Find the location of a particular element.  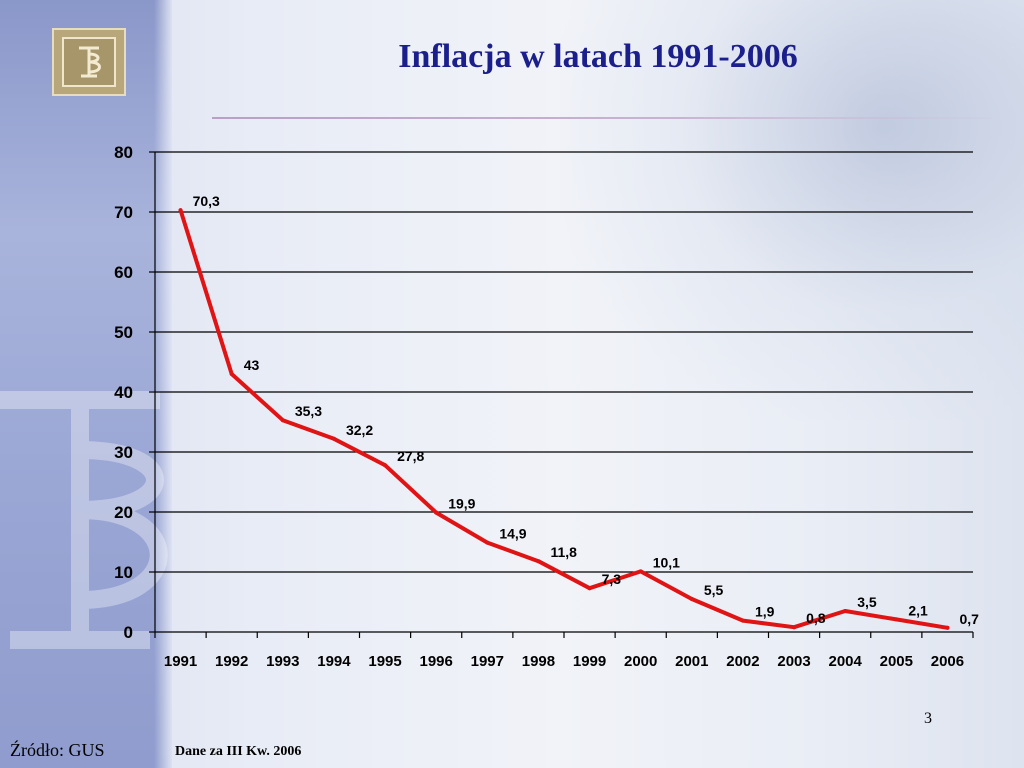

y-tick-label: 10 is located at coordinates (123, 572).